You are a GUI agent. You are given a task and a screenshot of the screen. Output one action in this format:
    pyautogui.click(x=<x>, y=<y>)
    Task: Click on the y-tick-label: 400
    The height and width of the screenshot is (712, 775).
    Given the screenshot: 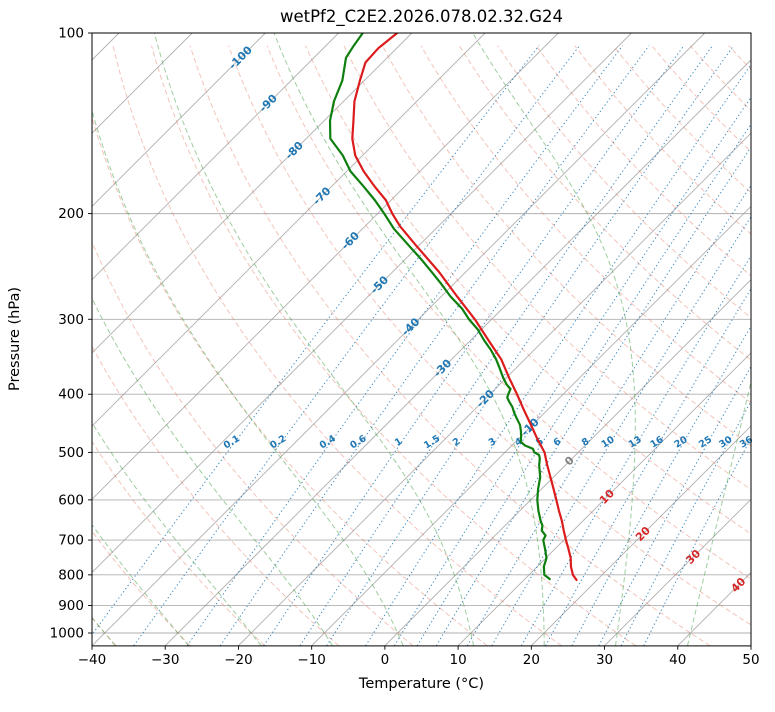 What is the action you would take?
    pyautogui.click(x=71, y=395)
    